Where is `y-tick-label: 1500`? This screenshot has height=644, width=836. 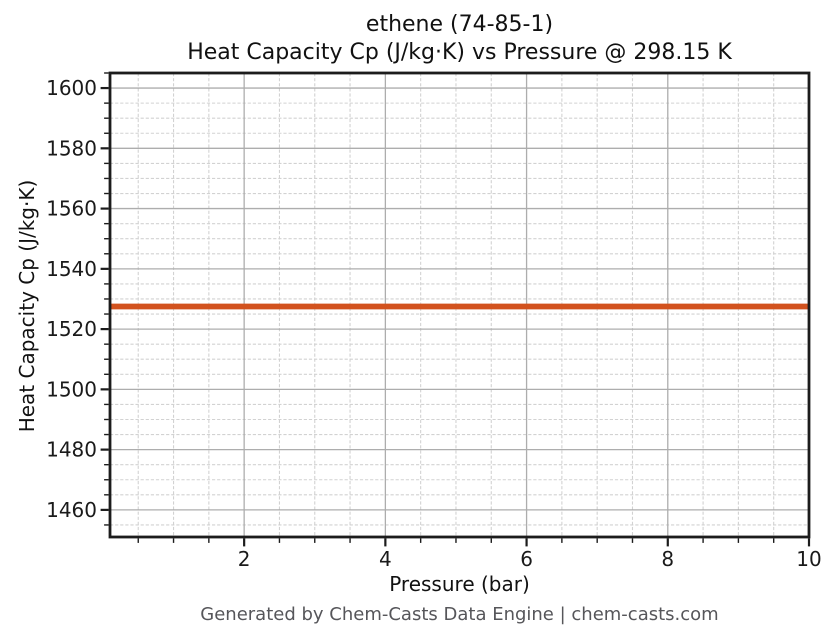 y-tick-label: 1500 is located at coordinates (71, 389).